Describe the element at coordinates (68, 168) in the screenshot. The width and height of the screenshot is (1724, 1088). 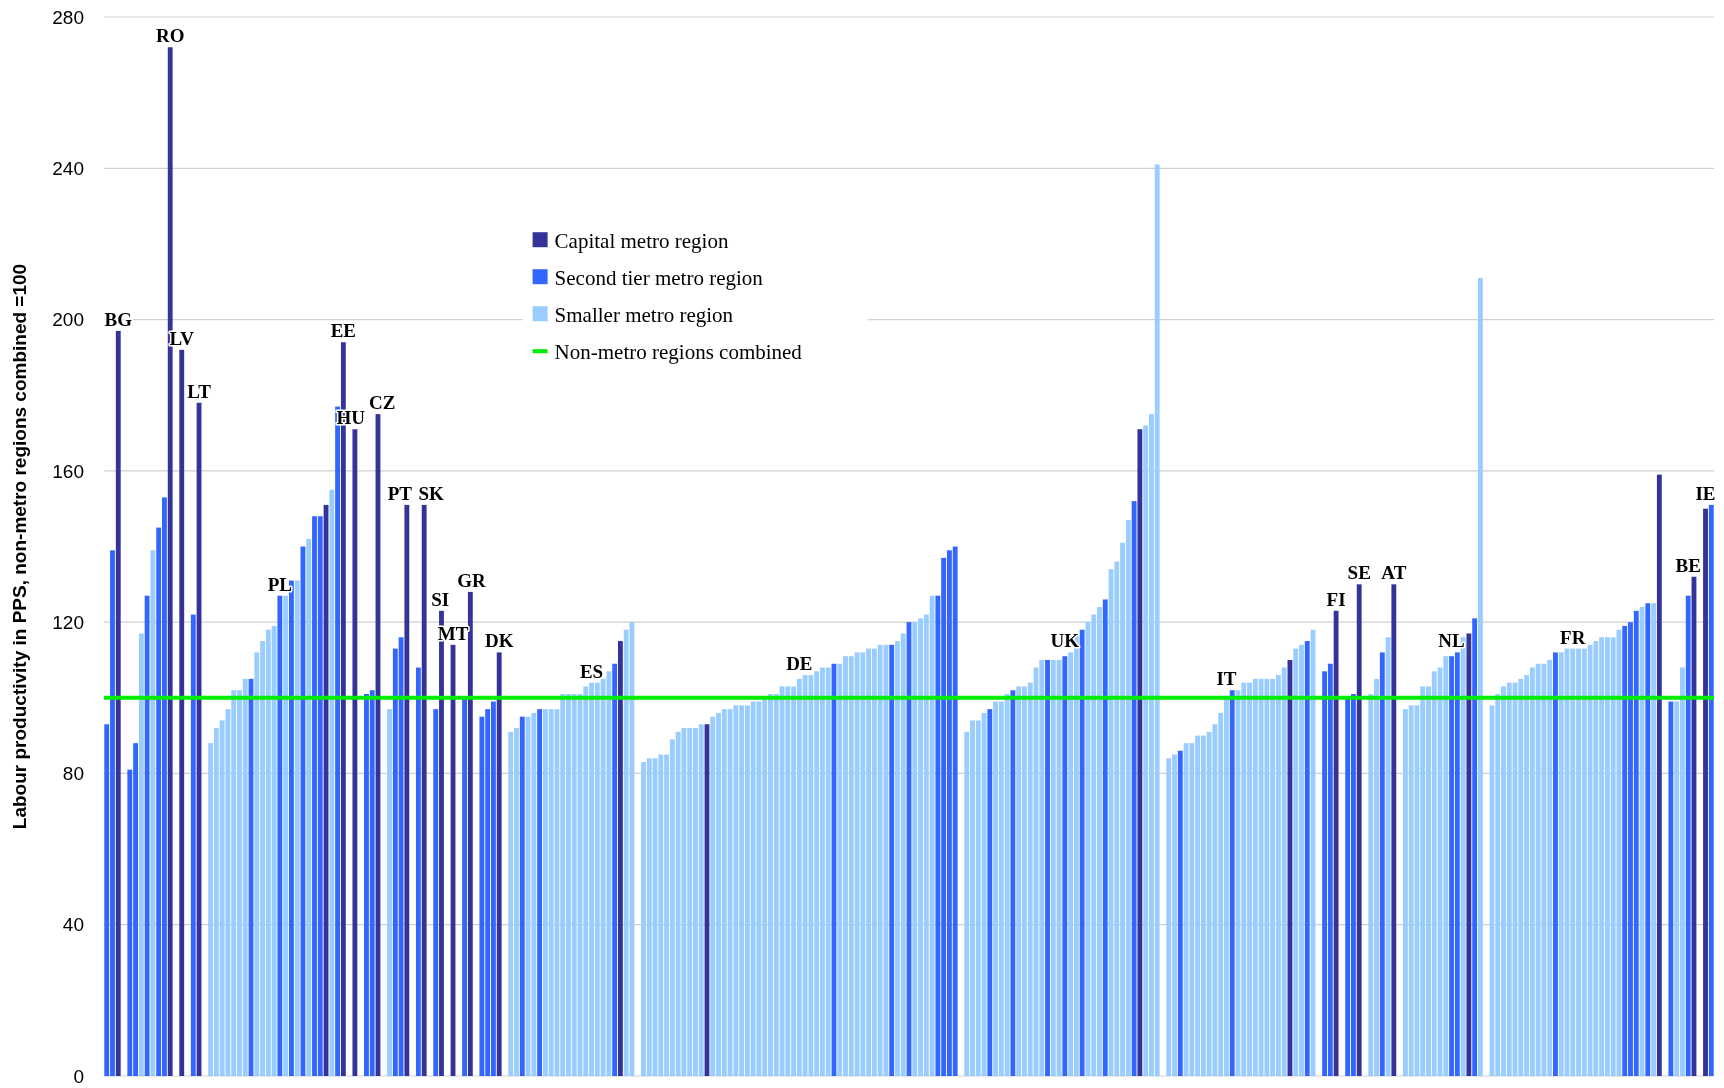
I see `y-tick-label: 240` at that location.